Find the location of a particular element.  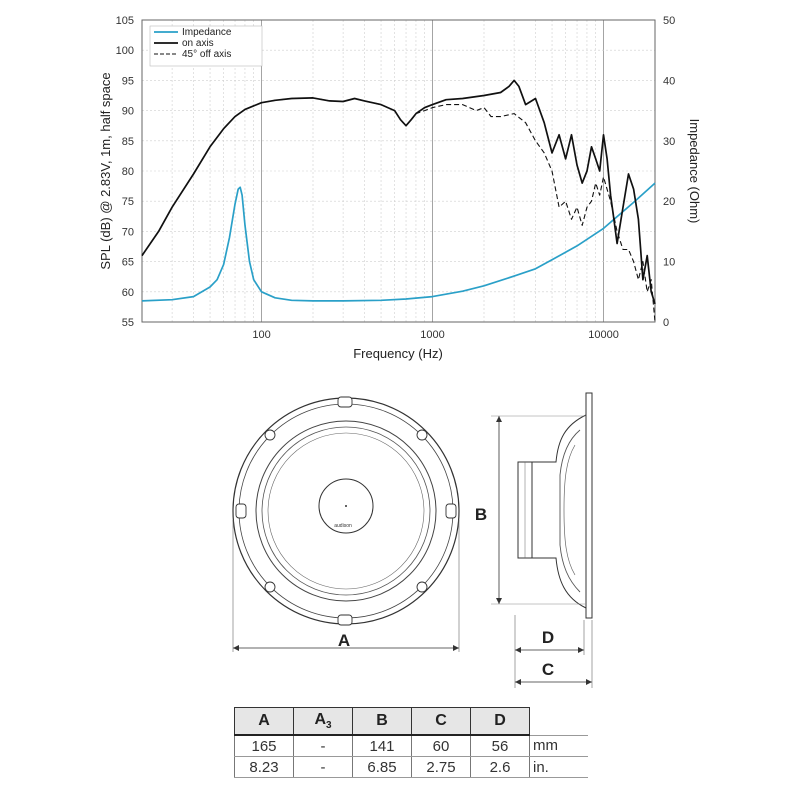

y-tick-label: 95 is located at coordinates (128, 81).